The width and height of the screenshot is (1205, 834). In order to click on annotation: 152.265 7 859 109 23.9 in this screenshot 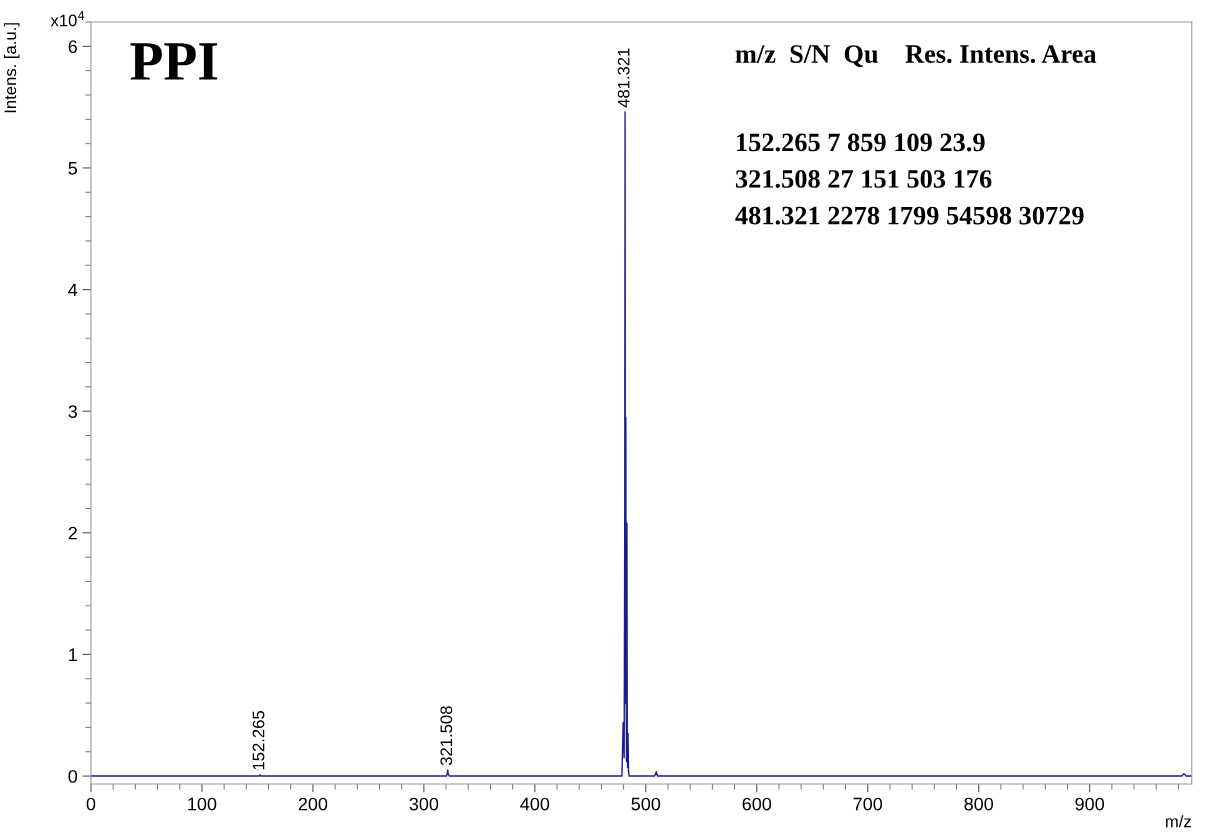, I will do `click(861, 142)`.